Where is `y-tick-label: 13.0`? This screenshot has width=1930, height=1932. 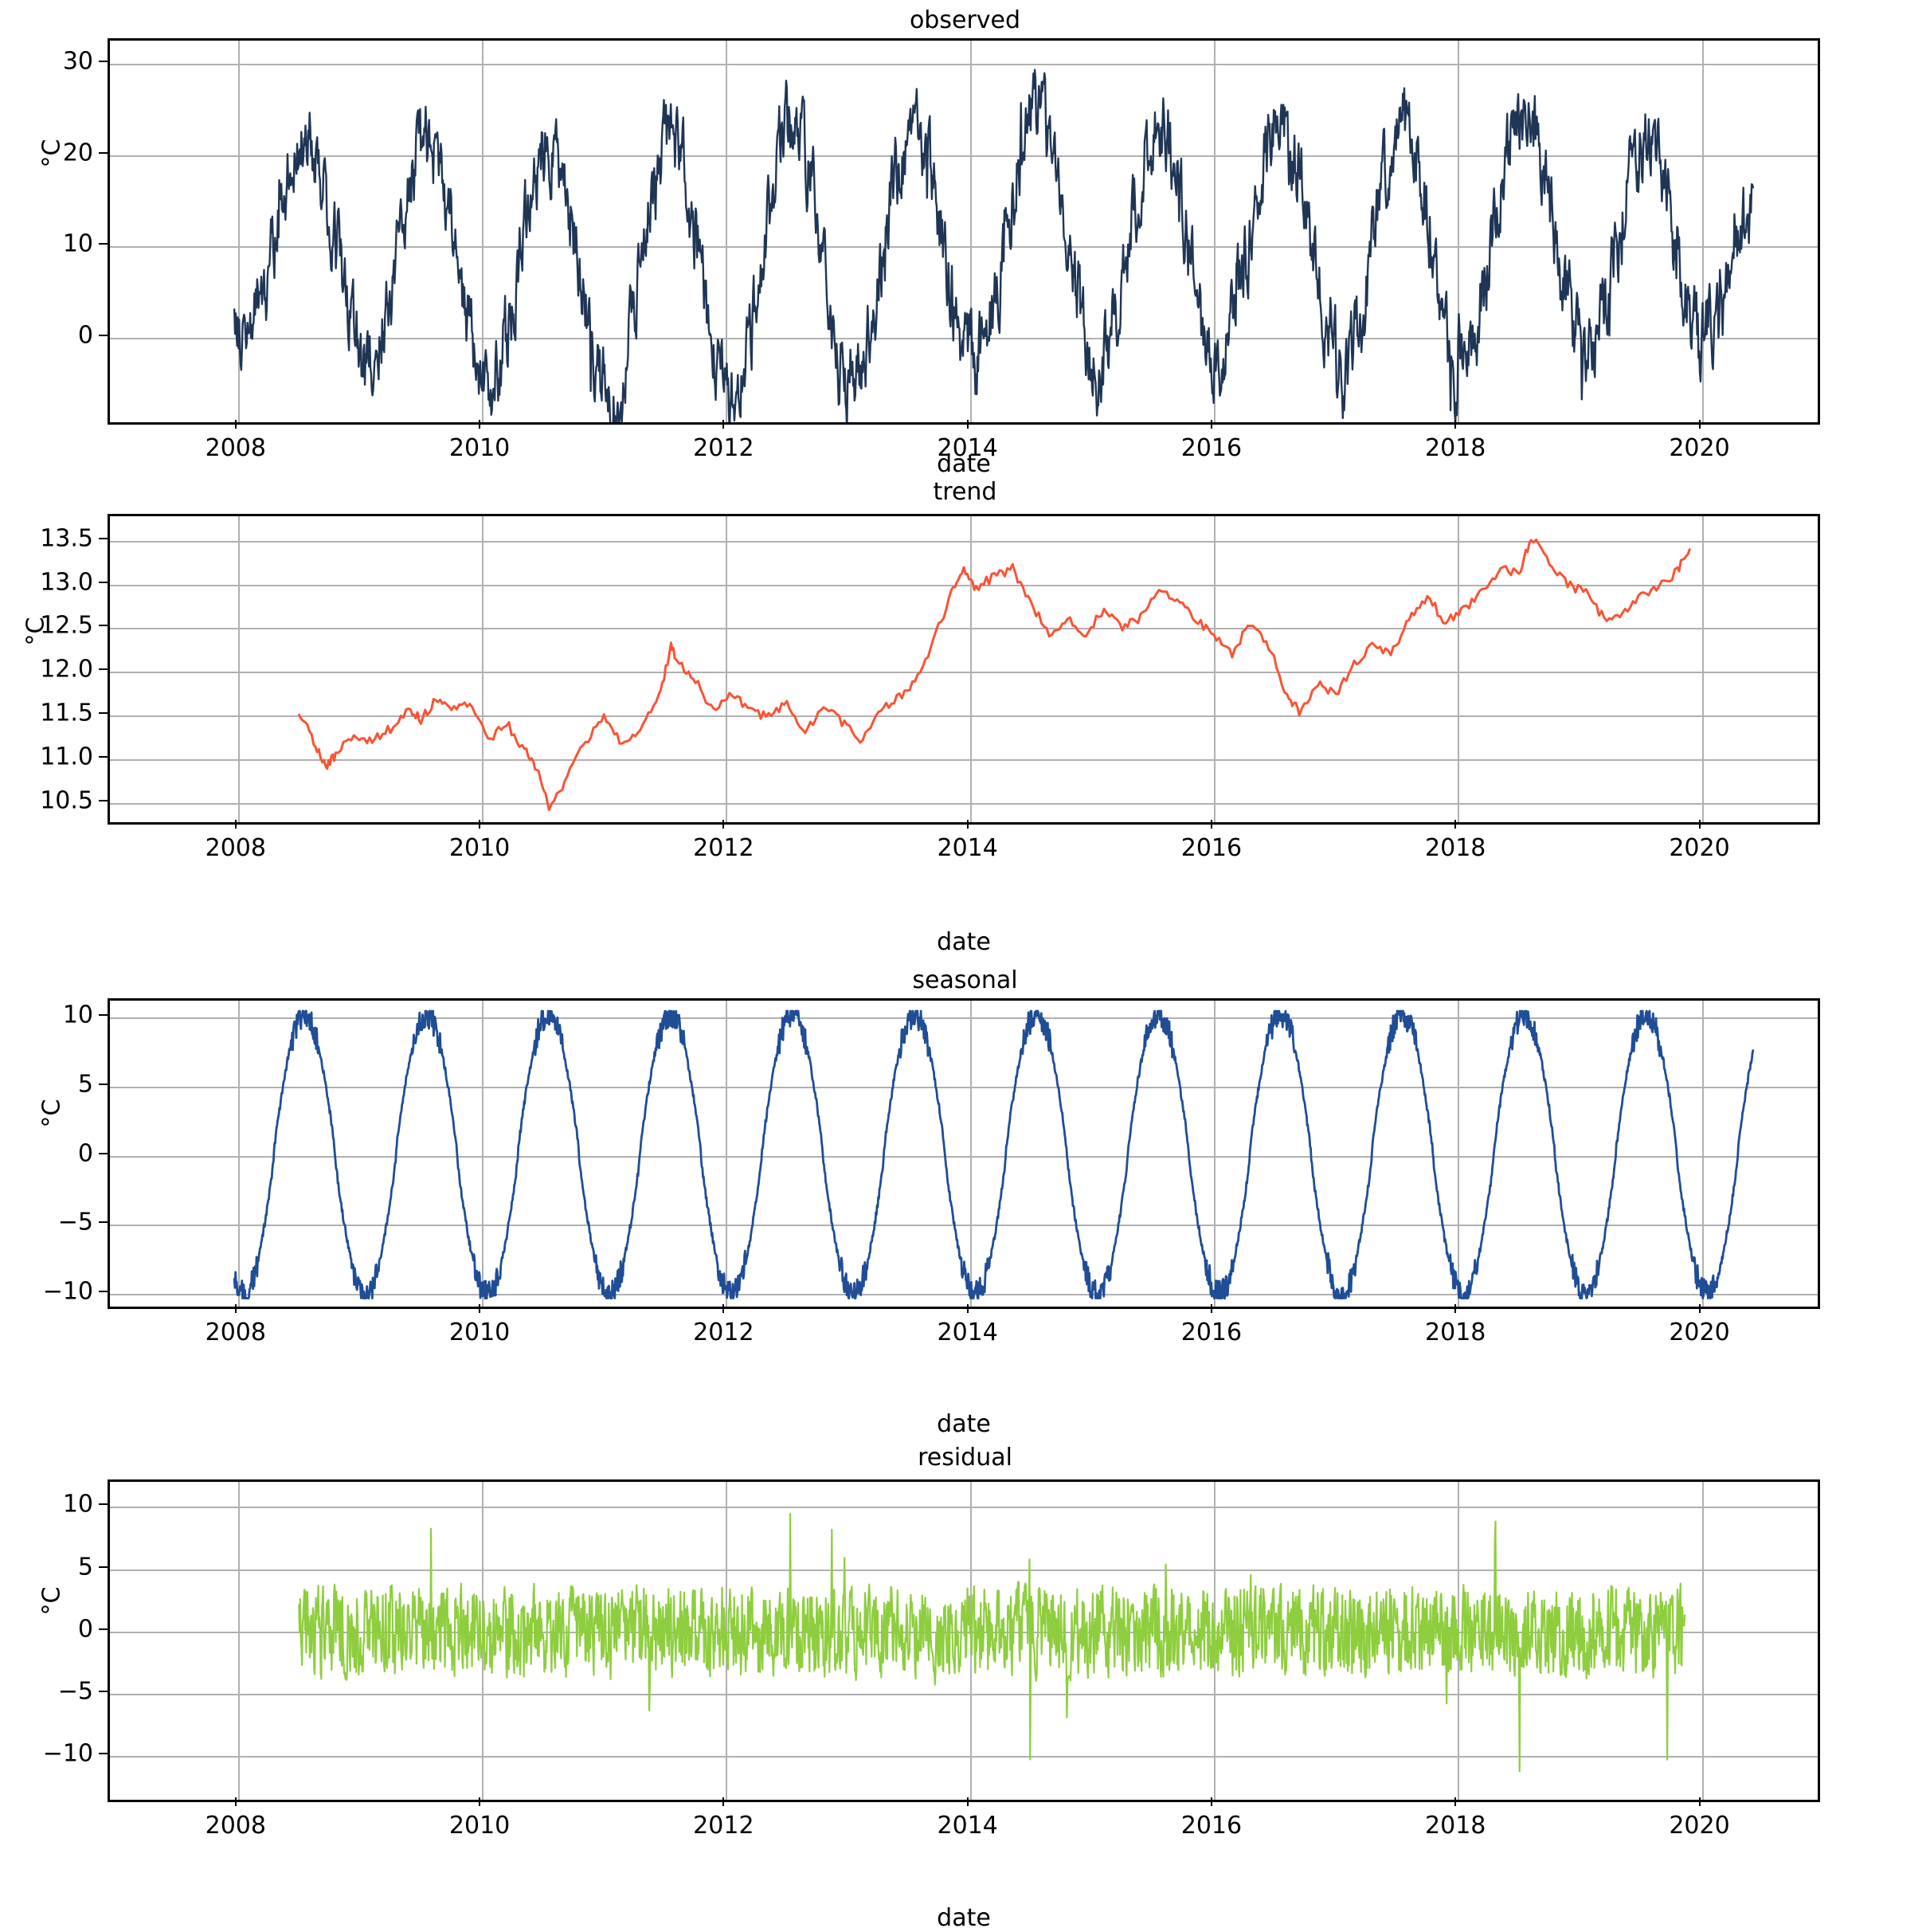
y-tick-label: 13.0 is located at coordinates (66, 582).